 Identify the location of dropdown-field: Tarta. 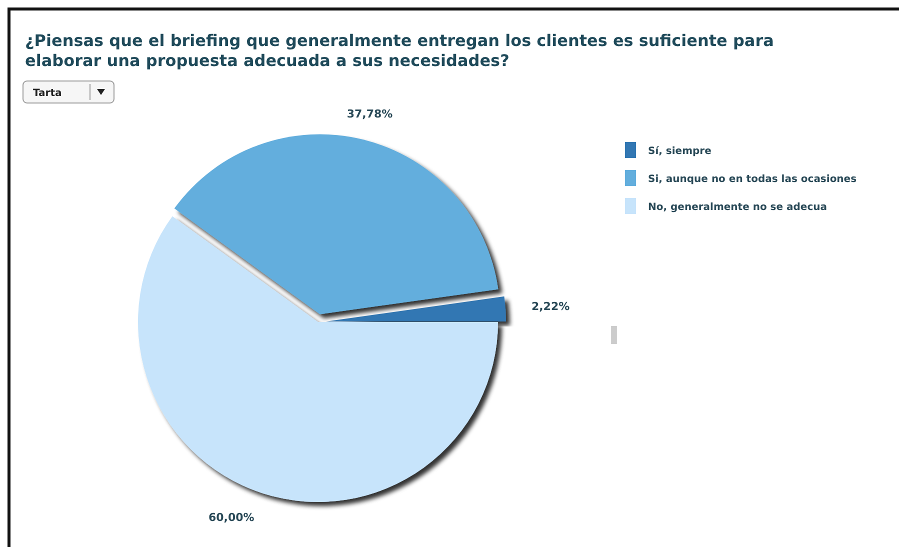
(68, 92).